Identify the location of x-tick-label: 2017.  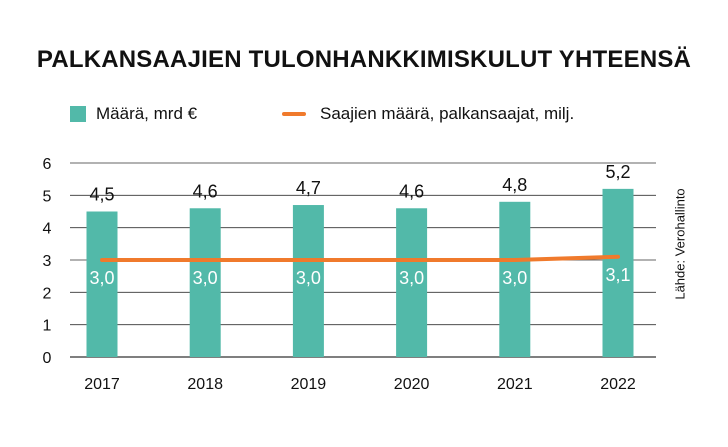
(102, 384).